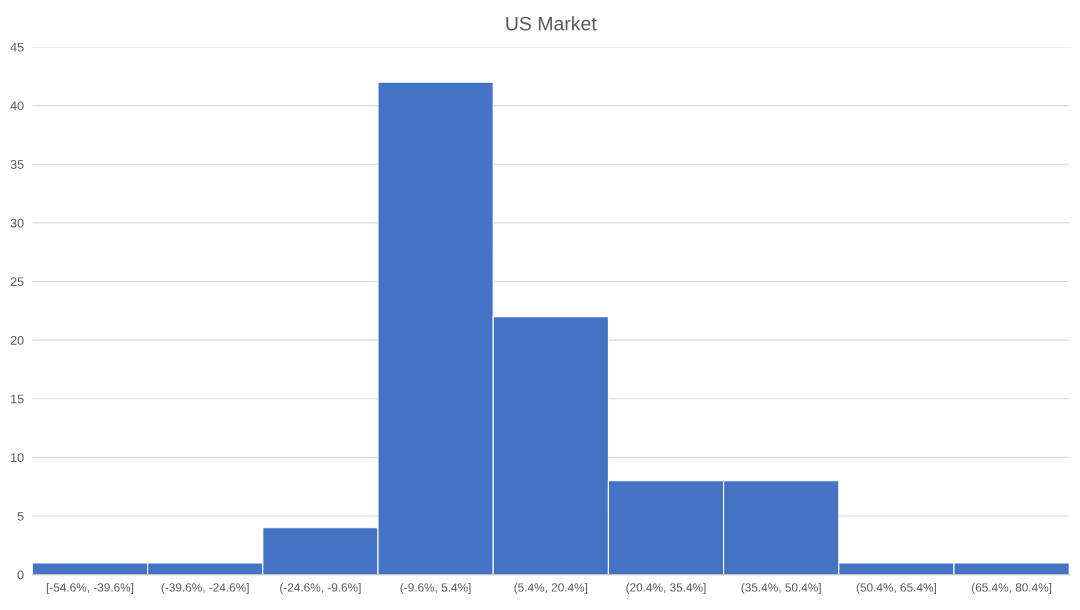  What do you see at coordinates (435, 588) in the screenshot?
I see `x-tick-label: (-9.6%, 5.4%]` at bounding box center [435, 588].